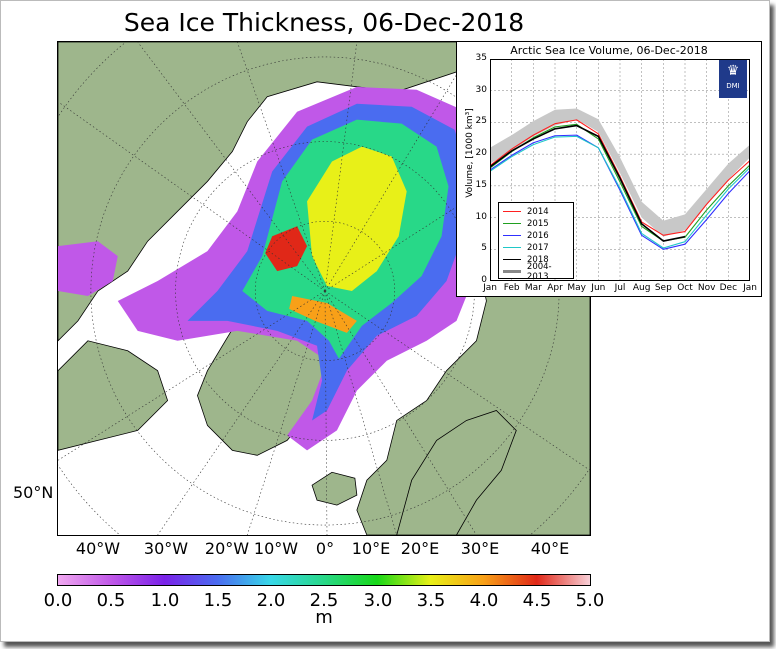  What do you see at coordinates (481, 216) in the screenshot?
I see `inset-y-tick-label: 10` at bounding box center [481, 216].